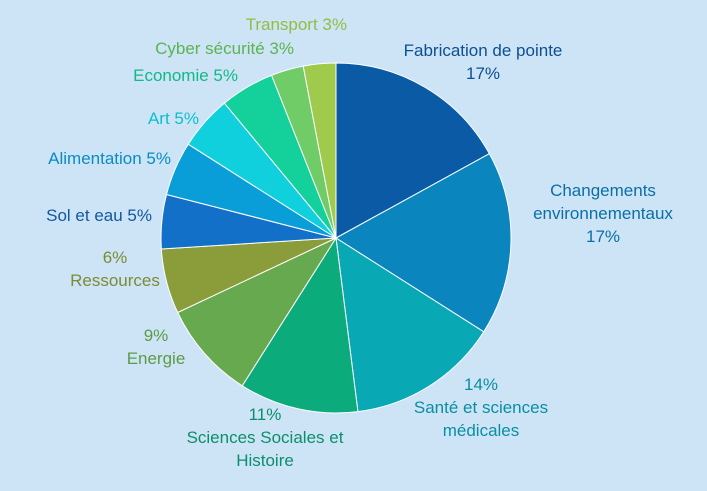 The width and height of the screenshot is (707, 491). I want to click on slice-label: 11% Sciences Sociales et Histoire, so click(265, 437).